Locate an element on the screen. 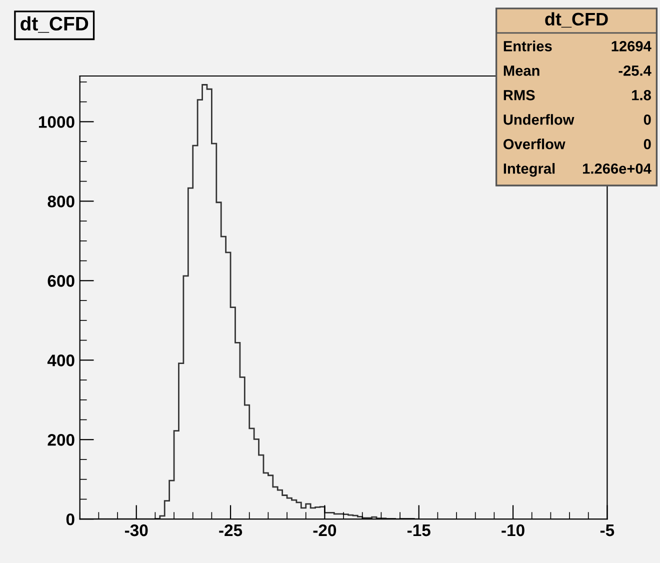  text: 1.8 is located at coordinates (641, 95).